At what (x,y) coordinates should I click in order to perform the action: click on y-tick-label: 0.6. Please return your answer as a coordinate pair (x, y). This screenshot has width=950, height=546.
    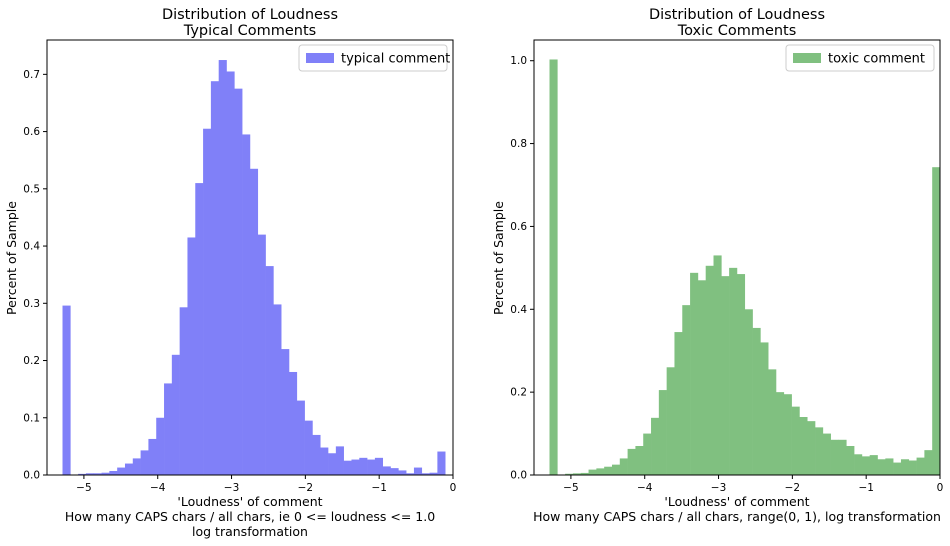
    Looking at the image, I should click on (518, 227).